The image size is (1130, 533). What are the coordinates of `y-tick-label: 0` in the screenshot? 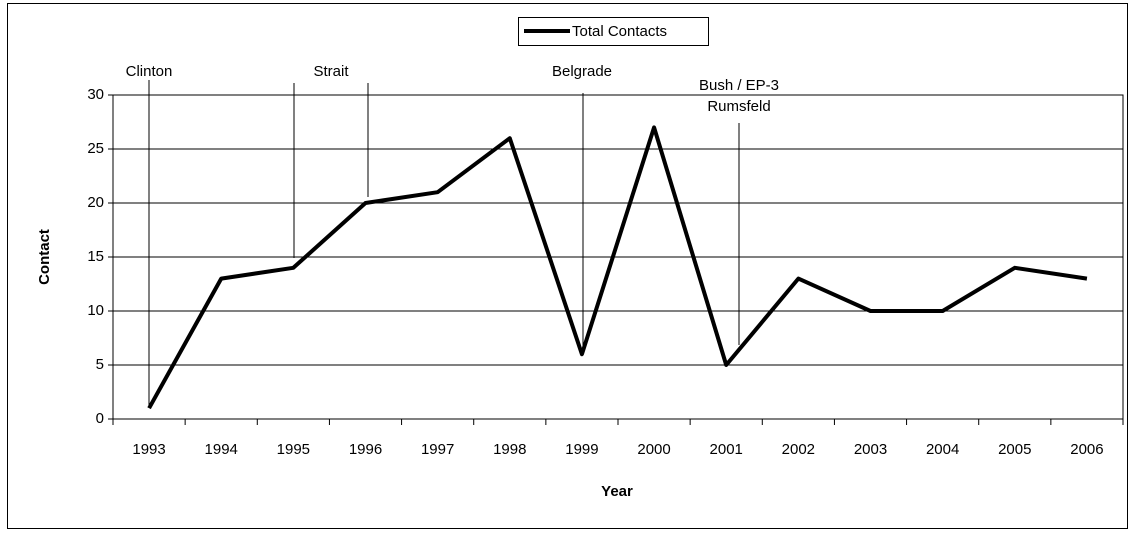 It's located at (100, 418).